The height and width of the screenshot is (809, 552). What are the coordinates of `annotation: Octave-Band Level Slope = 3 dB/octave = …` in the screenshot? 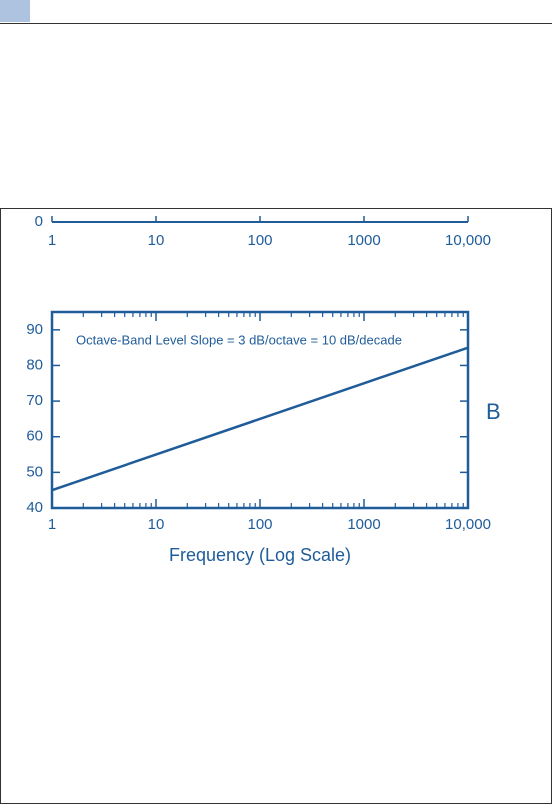 It's located at (239, 339).